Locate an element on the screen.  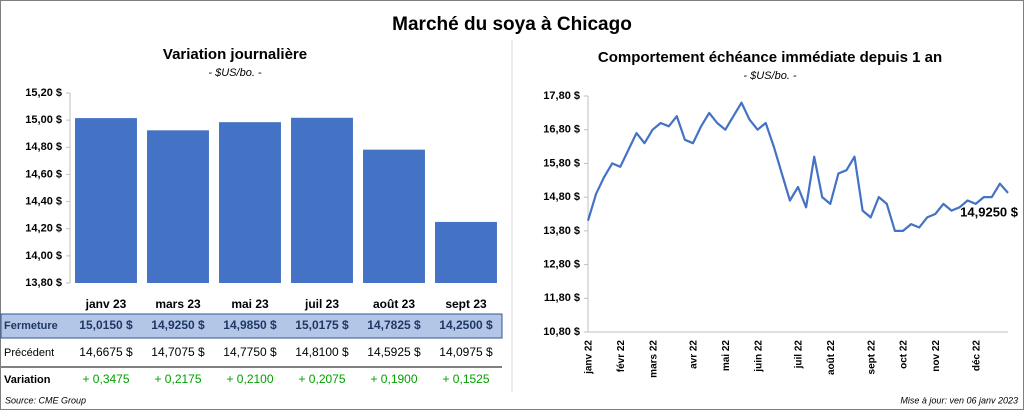
chart-title: Variation journalière is located at coordinates (235, 54).